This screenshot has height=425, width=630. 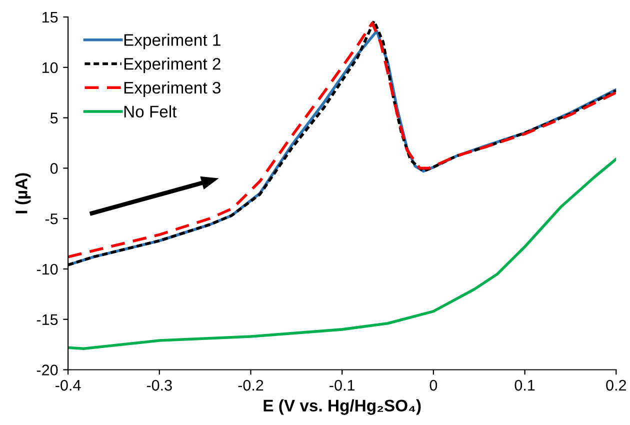 I want to click on x-tick-label: -0.1, so click(x=342, y=385).